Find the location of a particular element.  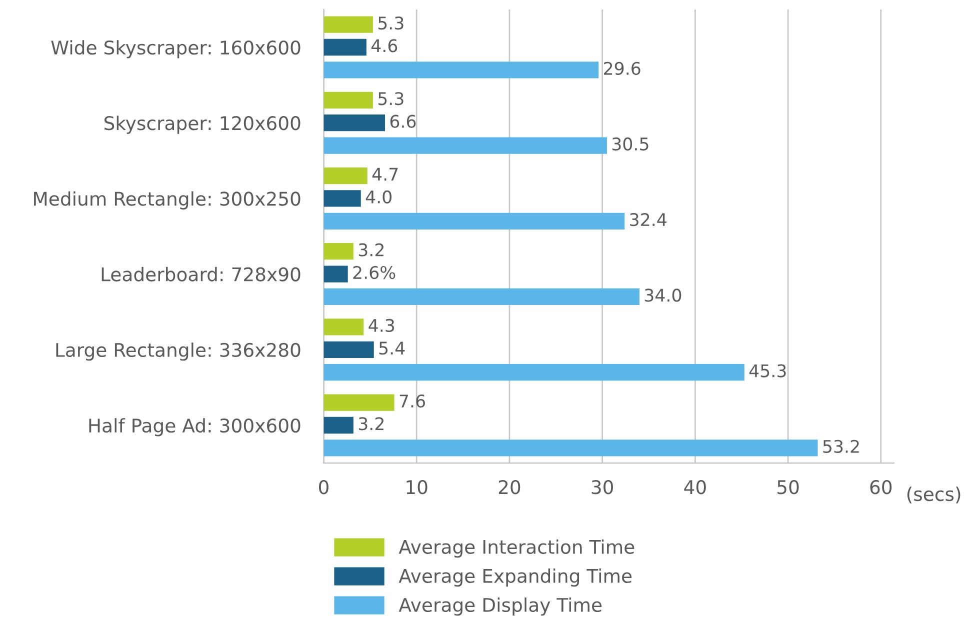

x-tick-label: 20 is located at coordinates (509, 487).